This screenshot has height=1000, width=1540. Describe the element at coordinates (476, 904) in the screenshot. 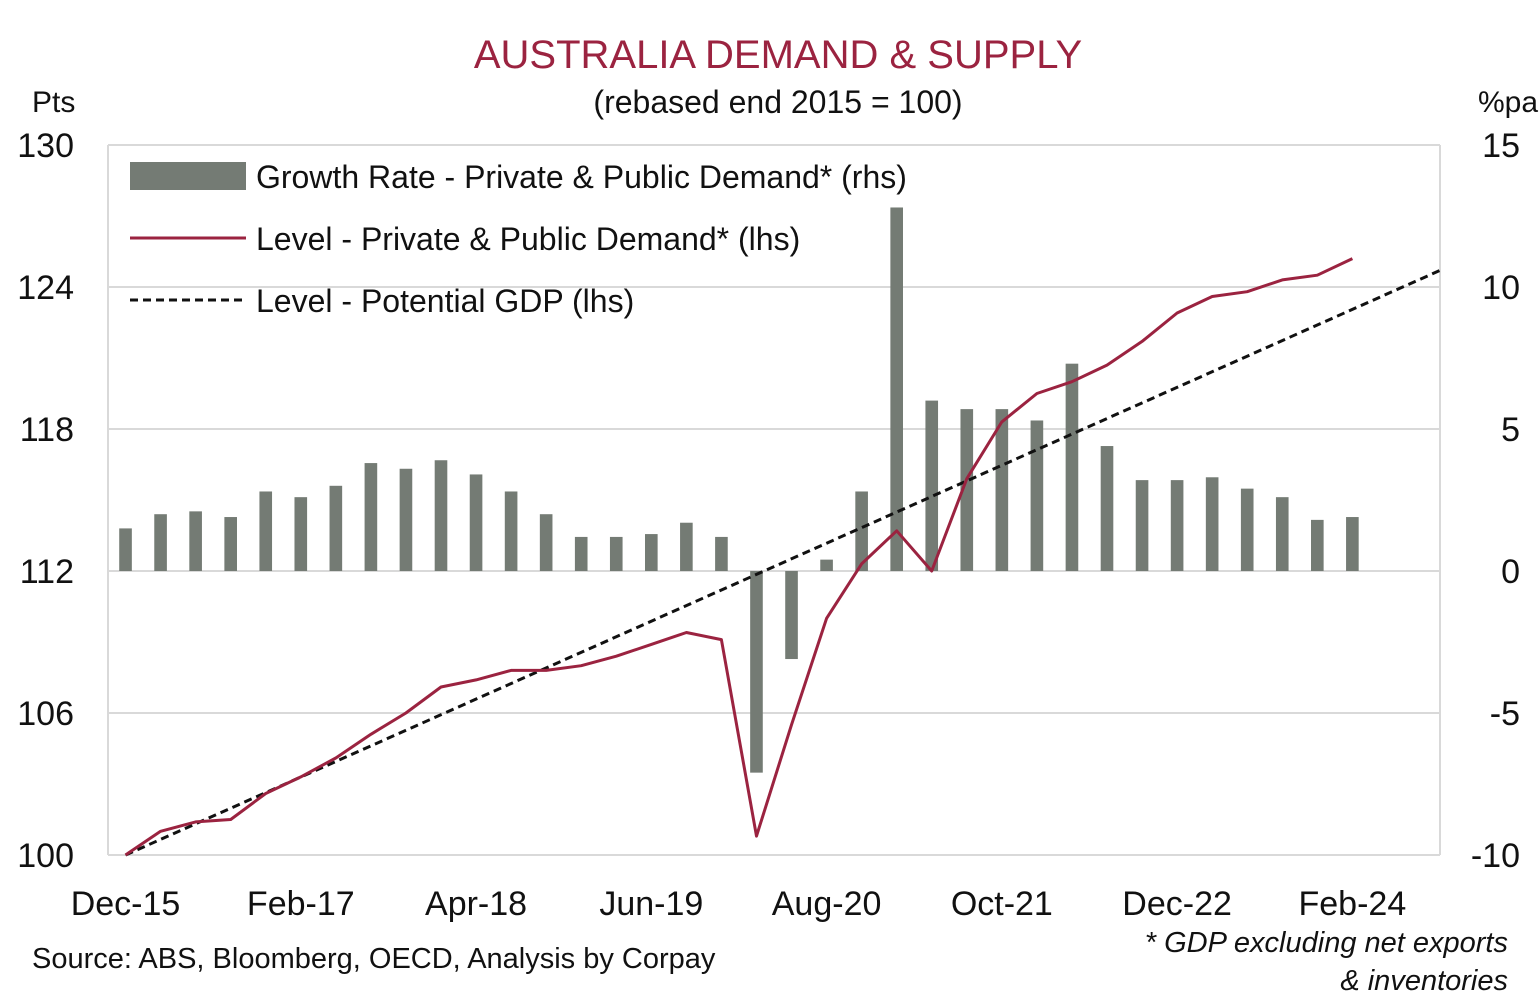

I see `x-tick-label: Apr-18` at that location.